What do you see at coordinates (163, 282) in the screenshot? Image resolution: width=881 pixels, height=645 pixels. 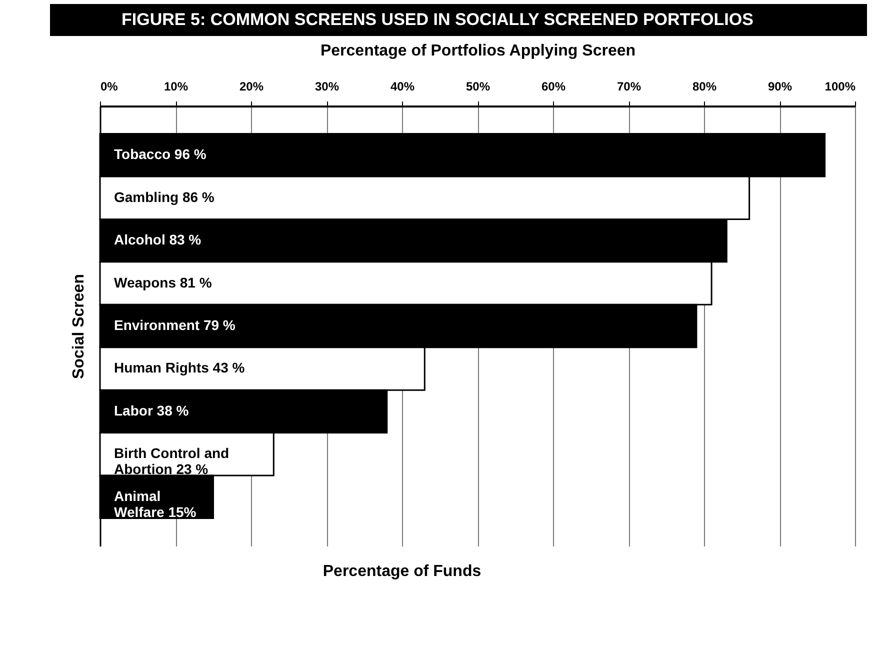 I see `y-tick-label: Weapons 81 %` at bounding box center [163, 282].